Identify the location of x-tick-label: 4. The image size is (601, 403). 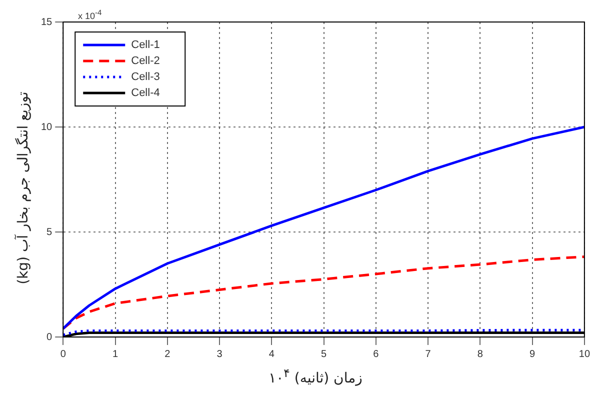
(271, 354).